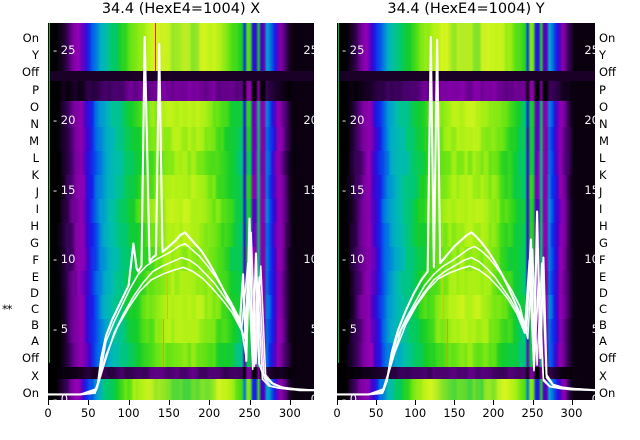 The height and width of the screenshot is (440, 640). Describe the element at coordinates (22, 211) in the screenshot. I see `label-column-left: On Y Off P O N M L K J I H G F E D C B A Off X On **` at that location.